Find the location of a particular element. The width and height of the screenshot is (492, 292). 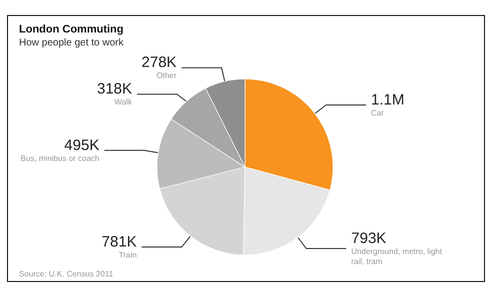

chart-subtitle: How people get to work is located at coordinates (71, 43).